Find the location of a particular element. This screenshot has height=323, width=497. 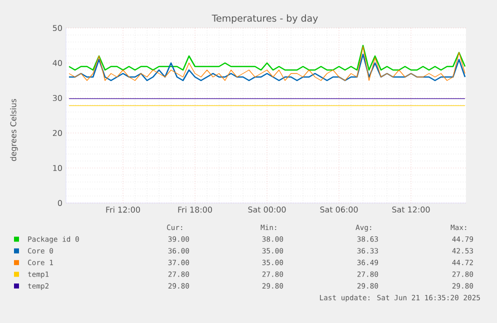

chart-title: Temperatures - by day is located at coordinates (265, 19).